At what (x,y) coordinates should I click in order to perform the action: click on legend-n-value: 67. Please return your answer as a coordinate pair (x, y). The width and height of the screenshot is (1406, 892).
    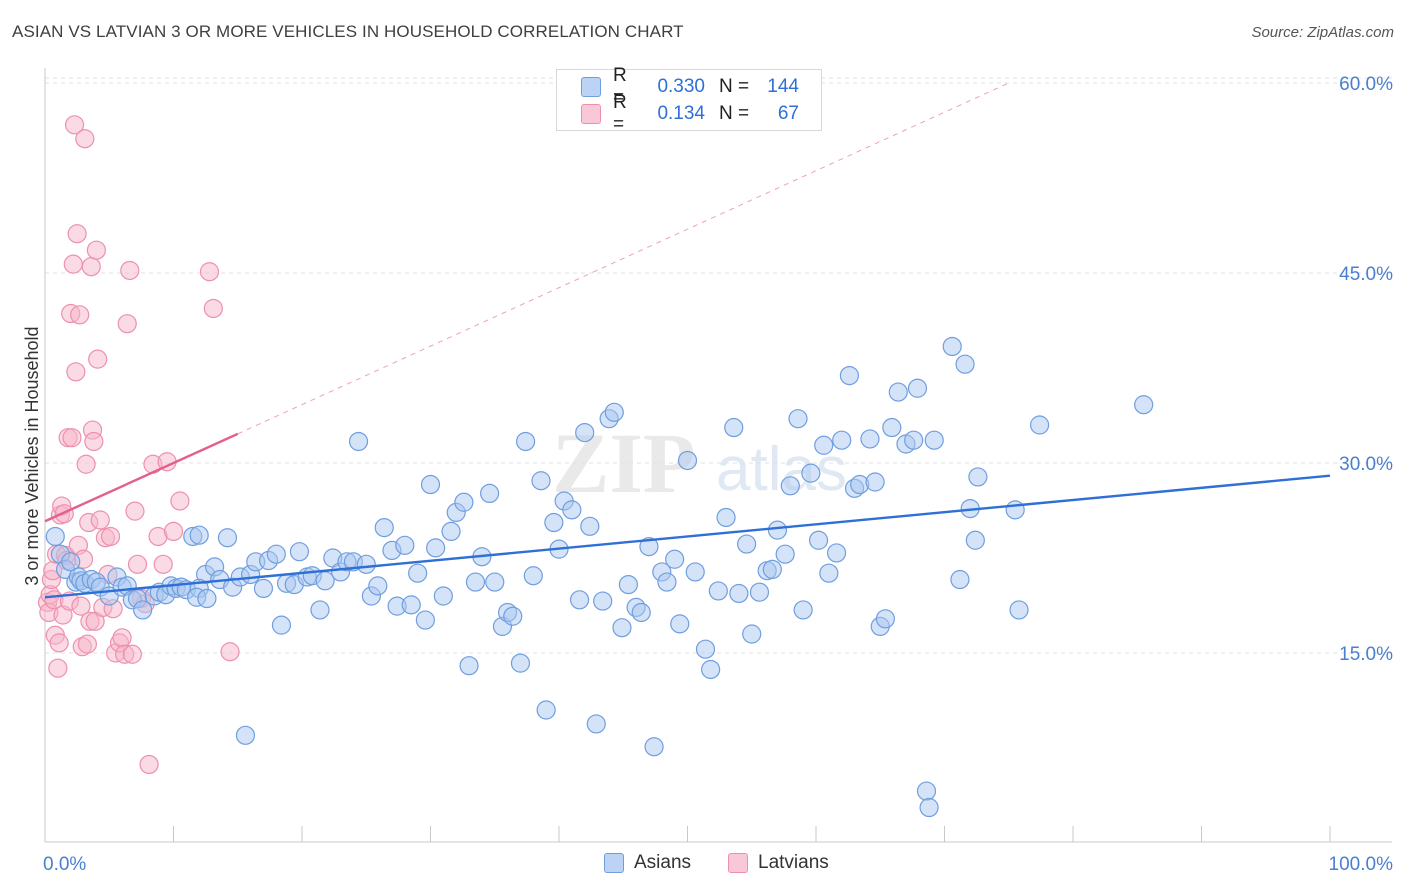
    Looking at the image, I should click on (788, 113).